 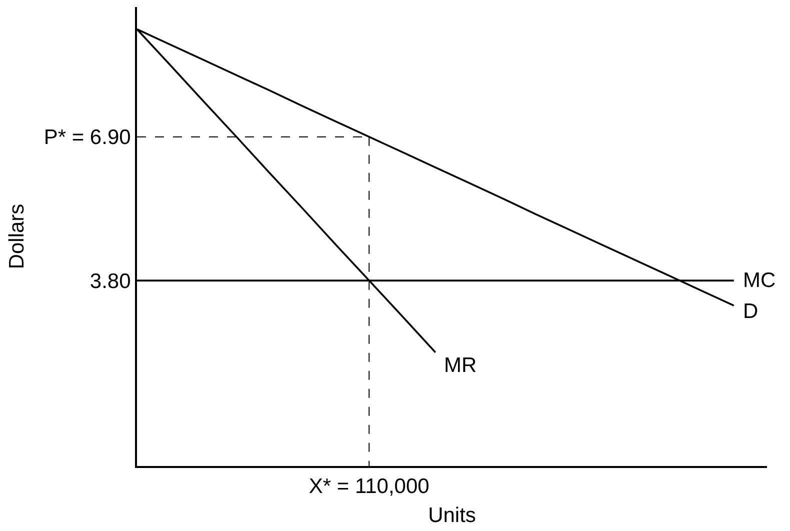 I want to click on y-tick-label: P* = 6.90, so click(x=87, y=138).